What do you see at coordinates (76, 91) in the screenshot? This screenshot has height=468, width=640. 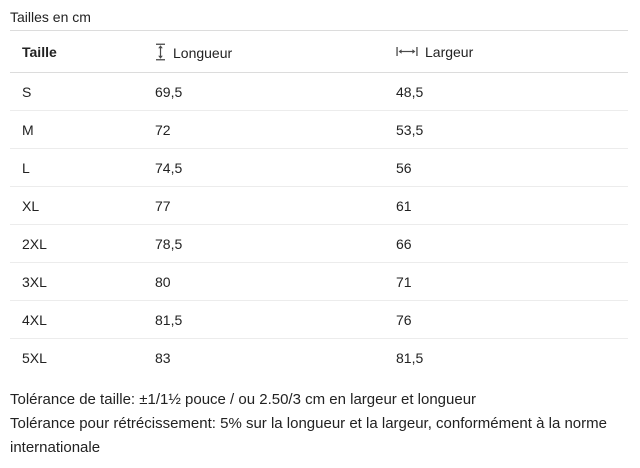 I see `cell-taille: S` at bounding box center [76, 91].